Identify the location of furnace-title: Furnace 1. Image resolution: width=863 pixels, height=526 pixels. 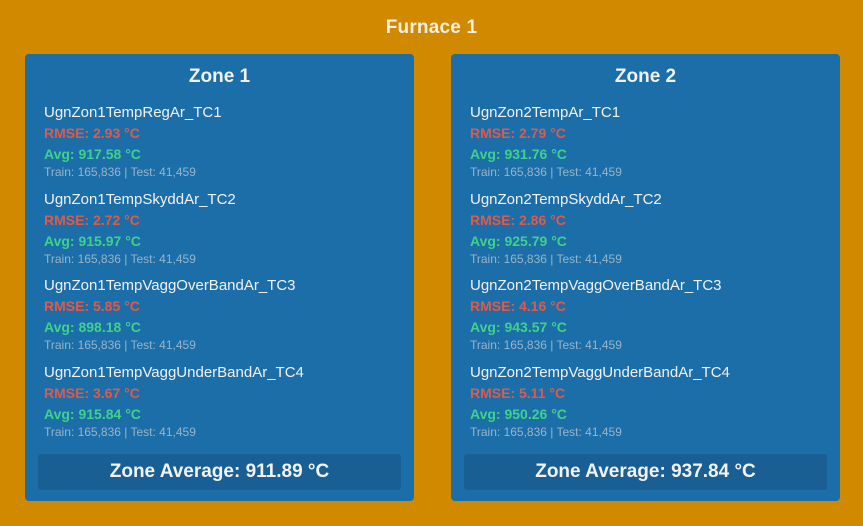
(431, 27).